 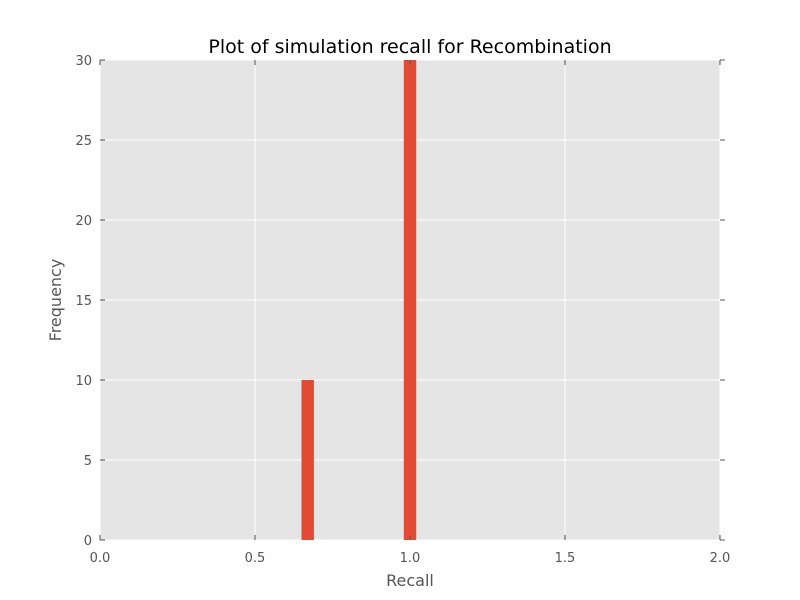 What do you see at coordinates (83, 381) in the screenshot?
I see `y-tick-label: 10` at bounding box center [83, 381].